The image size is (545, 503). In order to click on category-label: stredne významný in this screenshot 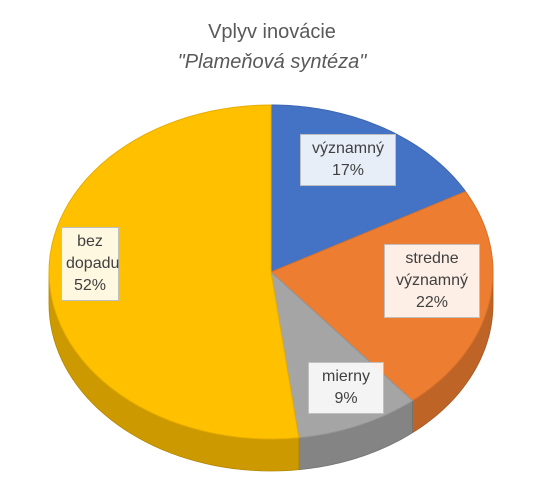, I will do `click(432, 269)`.